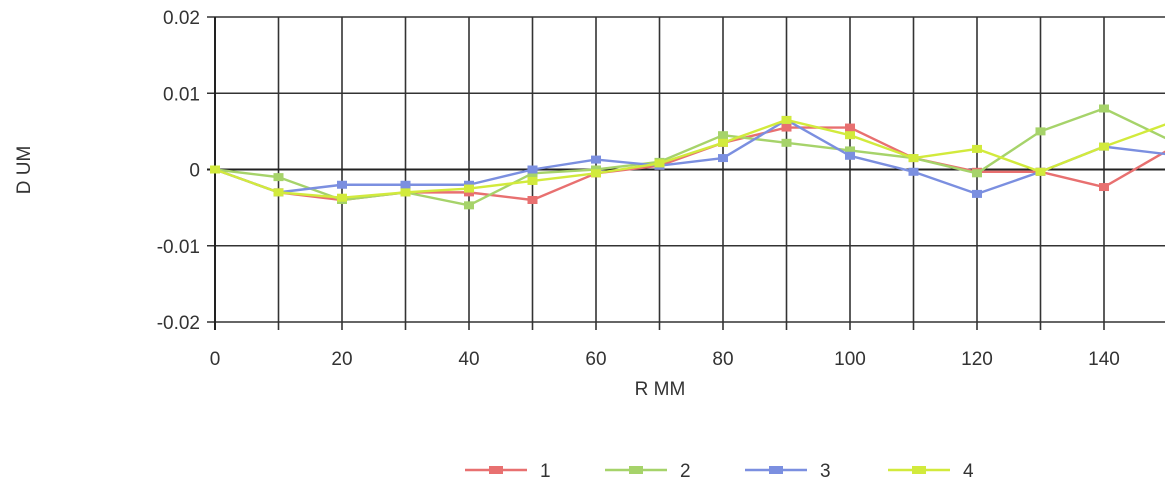  Describe the element at coordinates (178, 247) in the screenshot. I see `y-tick-label: -0.01` at that location.